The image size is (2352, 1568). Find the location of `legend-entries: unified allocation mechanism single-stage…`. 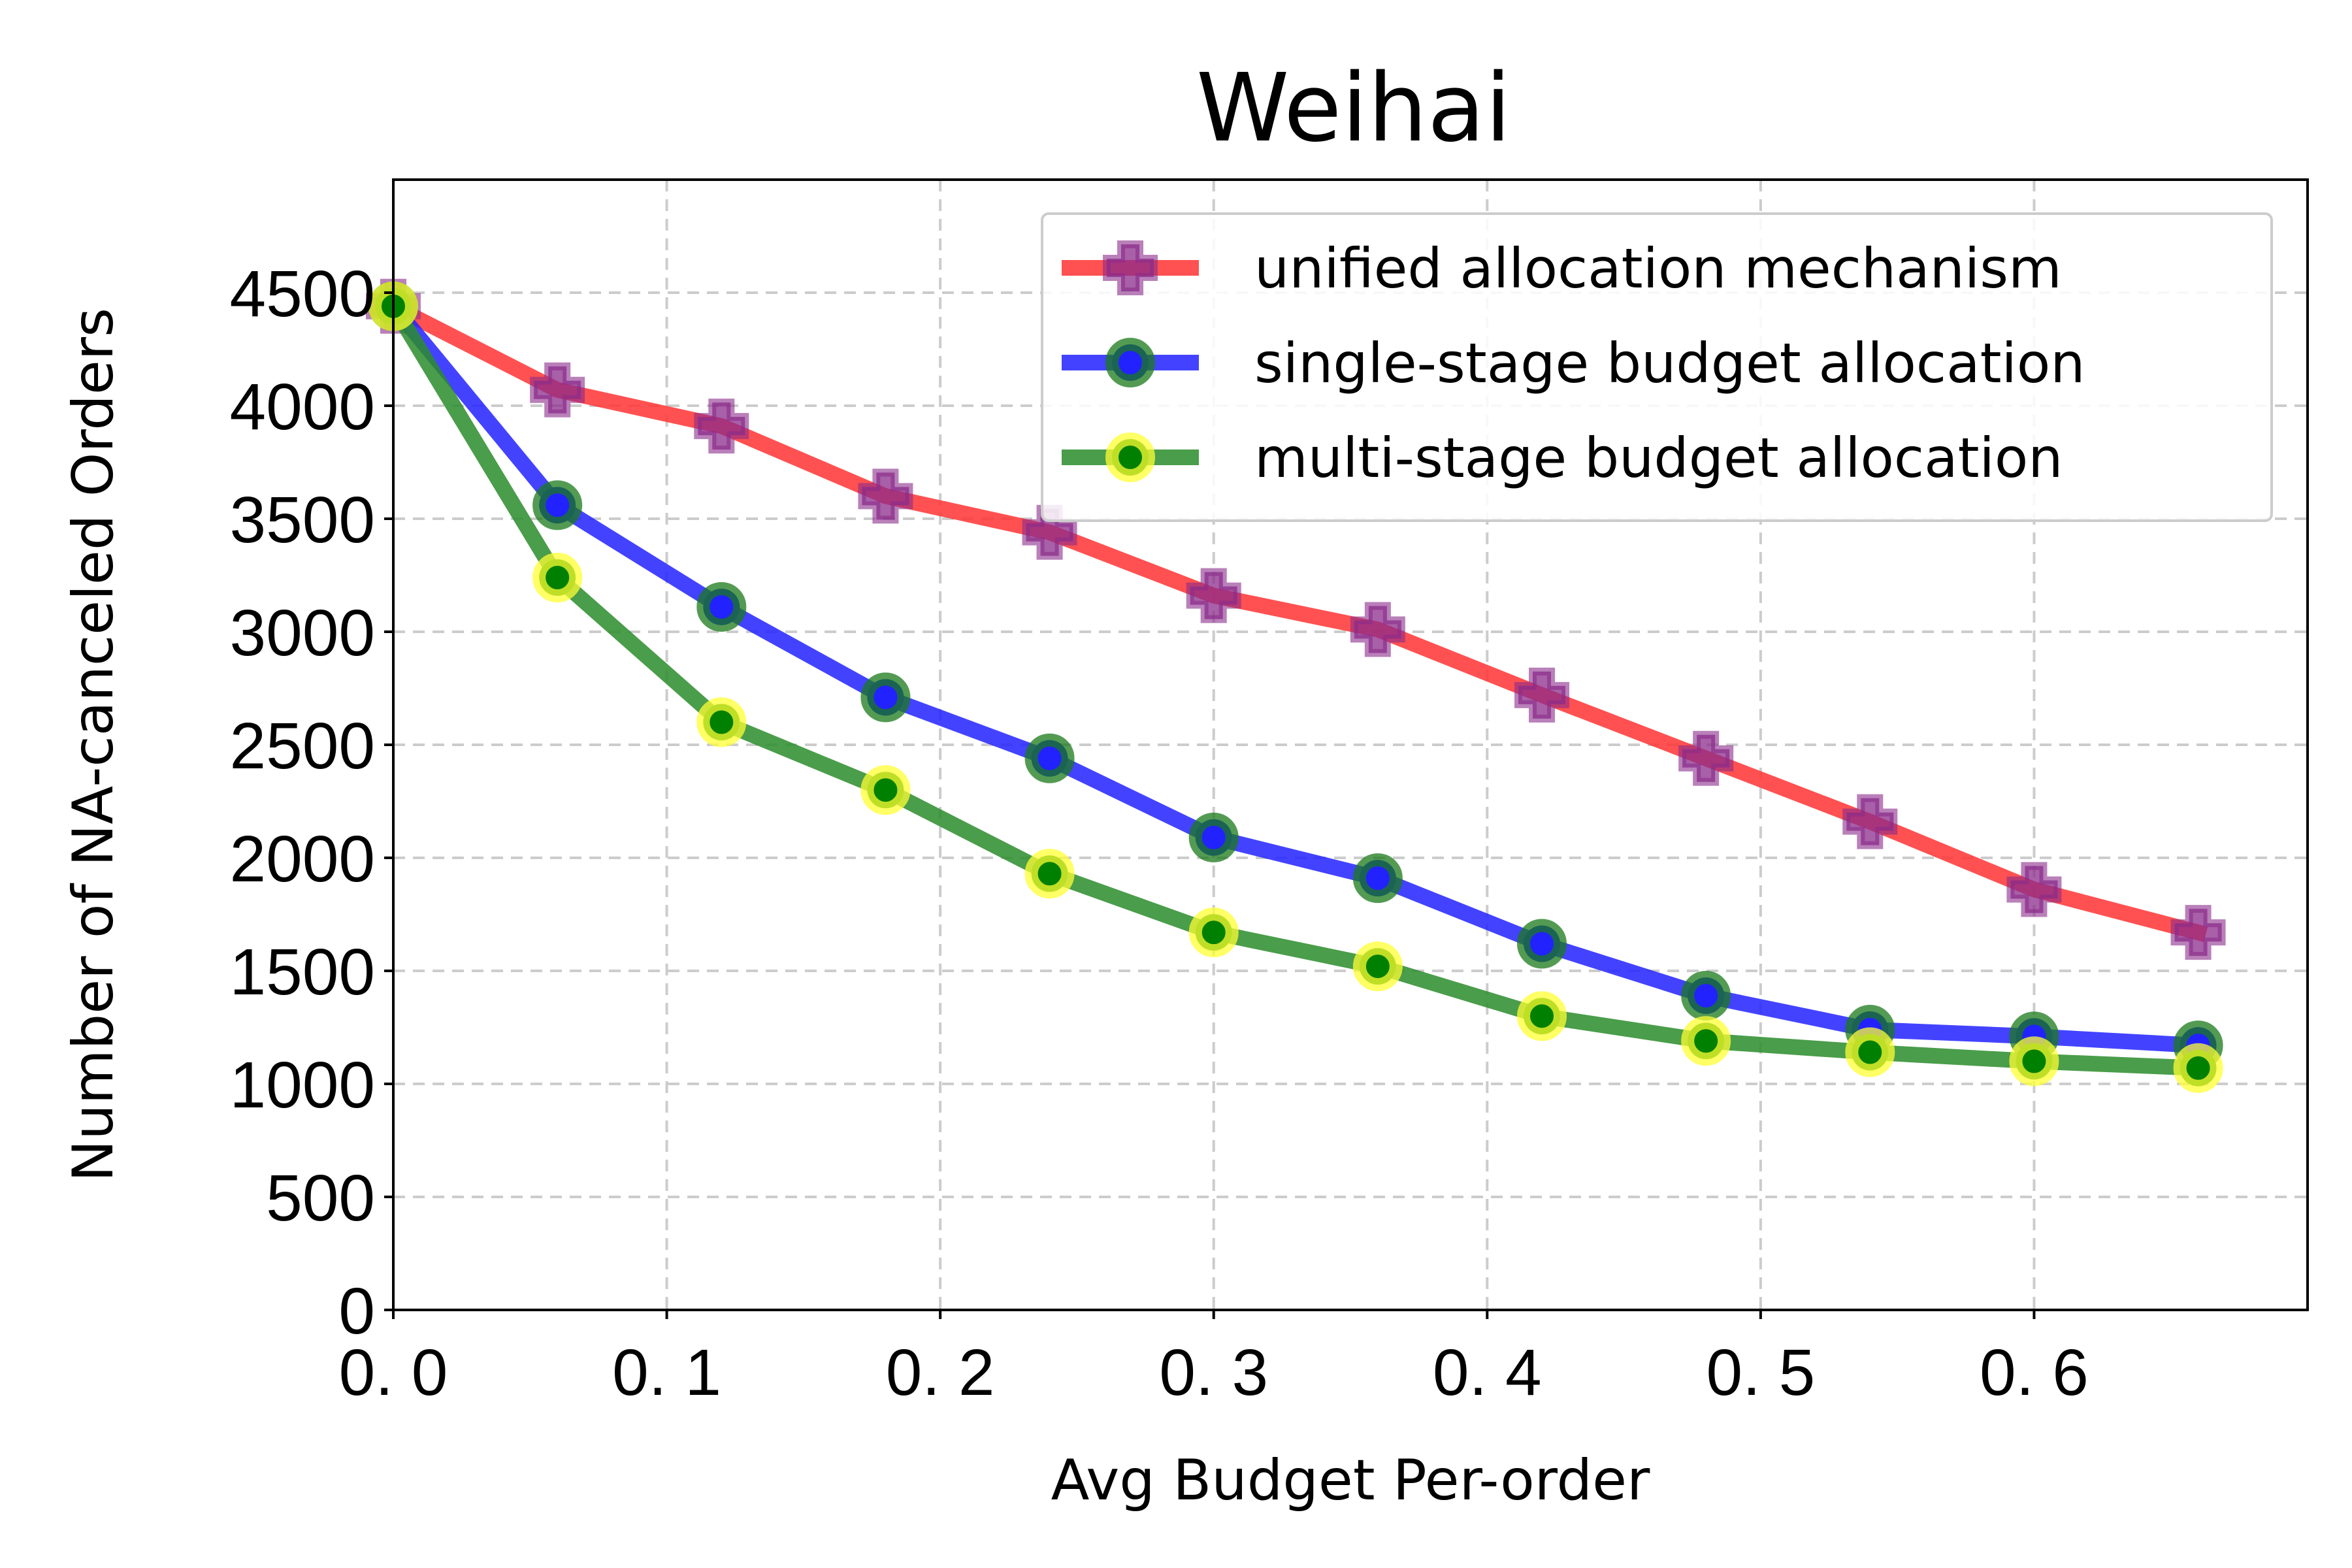

legend-entries: unified allocation mechanism single-stage… is located at coordinates (1573, 363).